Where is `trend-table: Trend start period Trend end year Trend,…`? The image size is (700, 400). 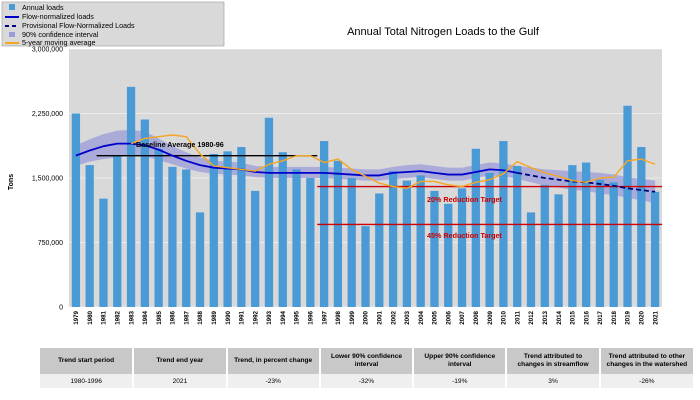 trend-table: Trend start period Trend end year Trend,… is located at coordinates (366, 368).